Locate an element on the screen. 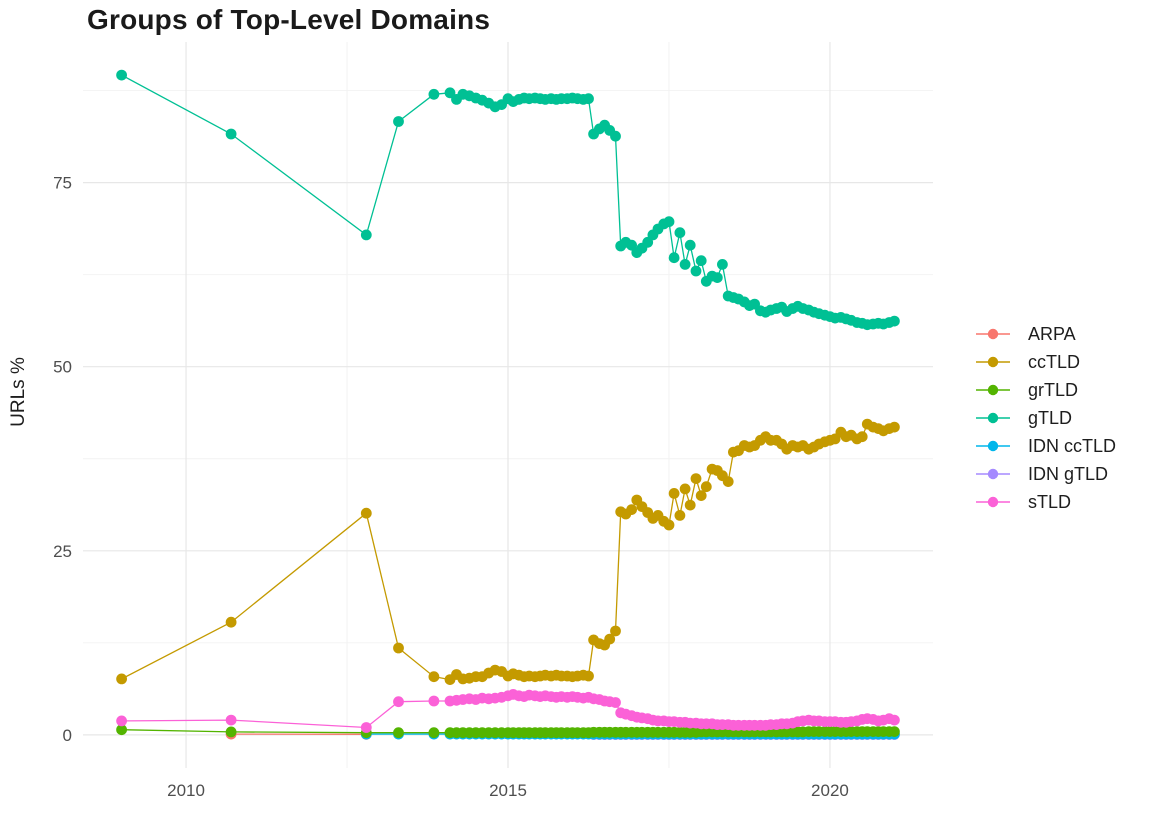 Image resolution: width=1164 pixels, height=827 pixels. y-tick-label: 25 is located at coordinates (62, 551).